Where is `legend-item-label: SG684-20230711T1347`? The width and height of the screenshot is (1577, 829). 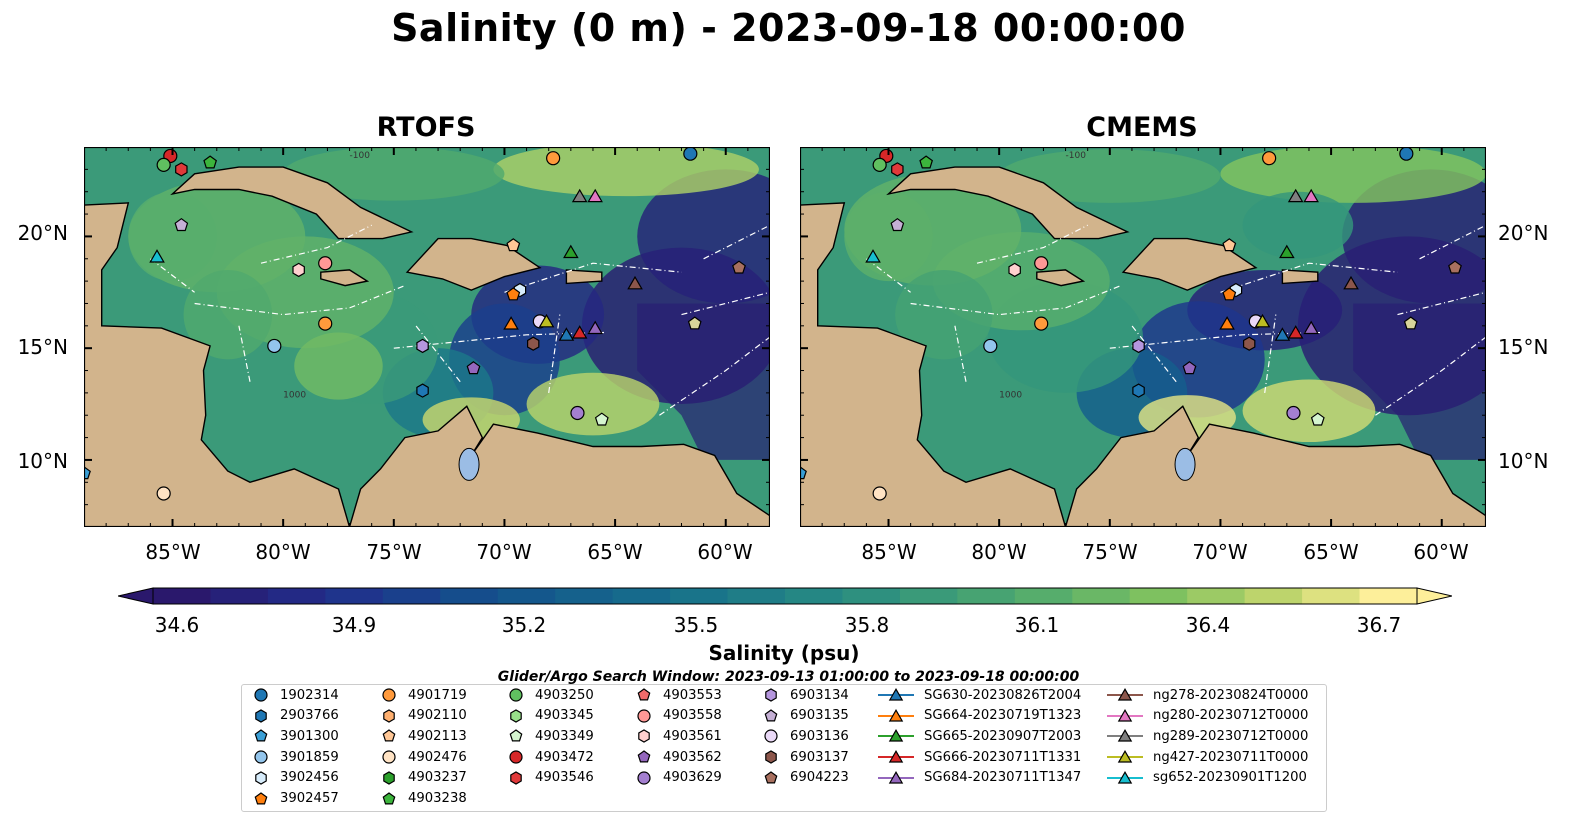 legend-item-label: SG684-20230711T1347 is located at coordinates (1003, 778).